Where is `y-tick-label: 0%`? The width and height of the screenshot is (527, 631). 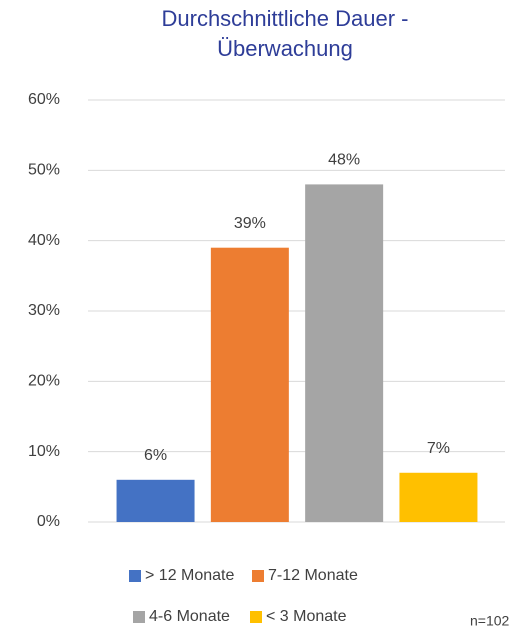
y-tick-label: 0% is located at coordinates (48, 521).